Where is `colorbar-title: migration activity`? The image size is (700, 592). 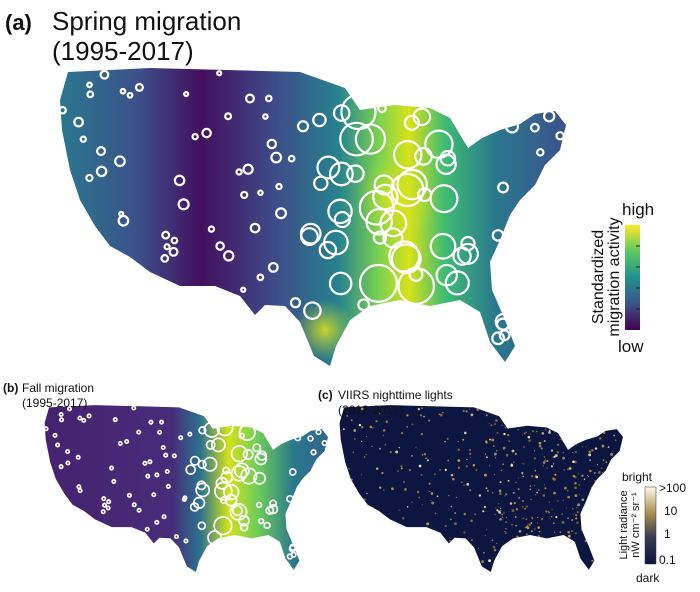 colorbar-title: migration activity is located at coordinates (614, 276).